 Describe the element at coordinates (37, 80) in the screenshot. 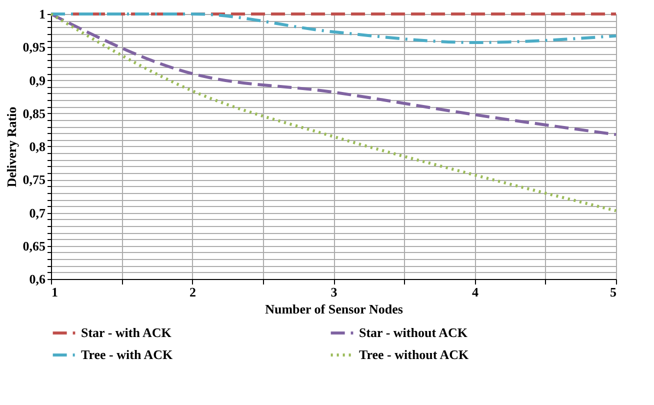

I see `y-tick-label: 0,9` at that location.